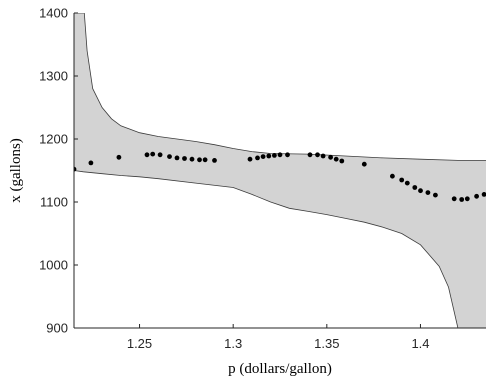 The height and width of the screenshot is (381, 487). What do you see at coordinates (16, 170) in the screenshot?
I see `y-axis-title: x (gallons)` at bounding box center [16, 170].